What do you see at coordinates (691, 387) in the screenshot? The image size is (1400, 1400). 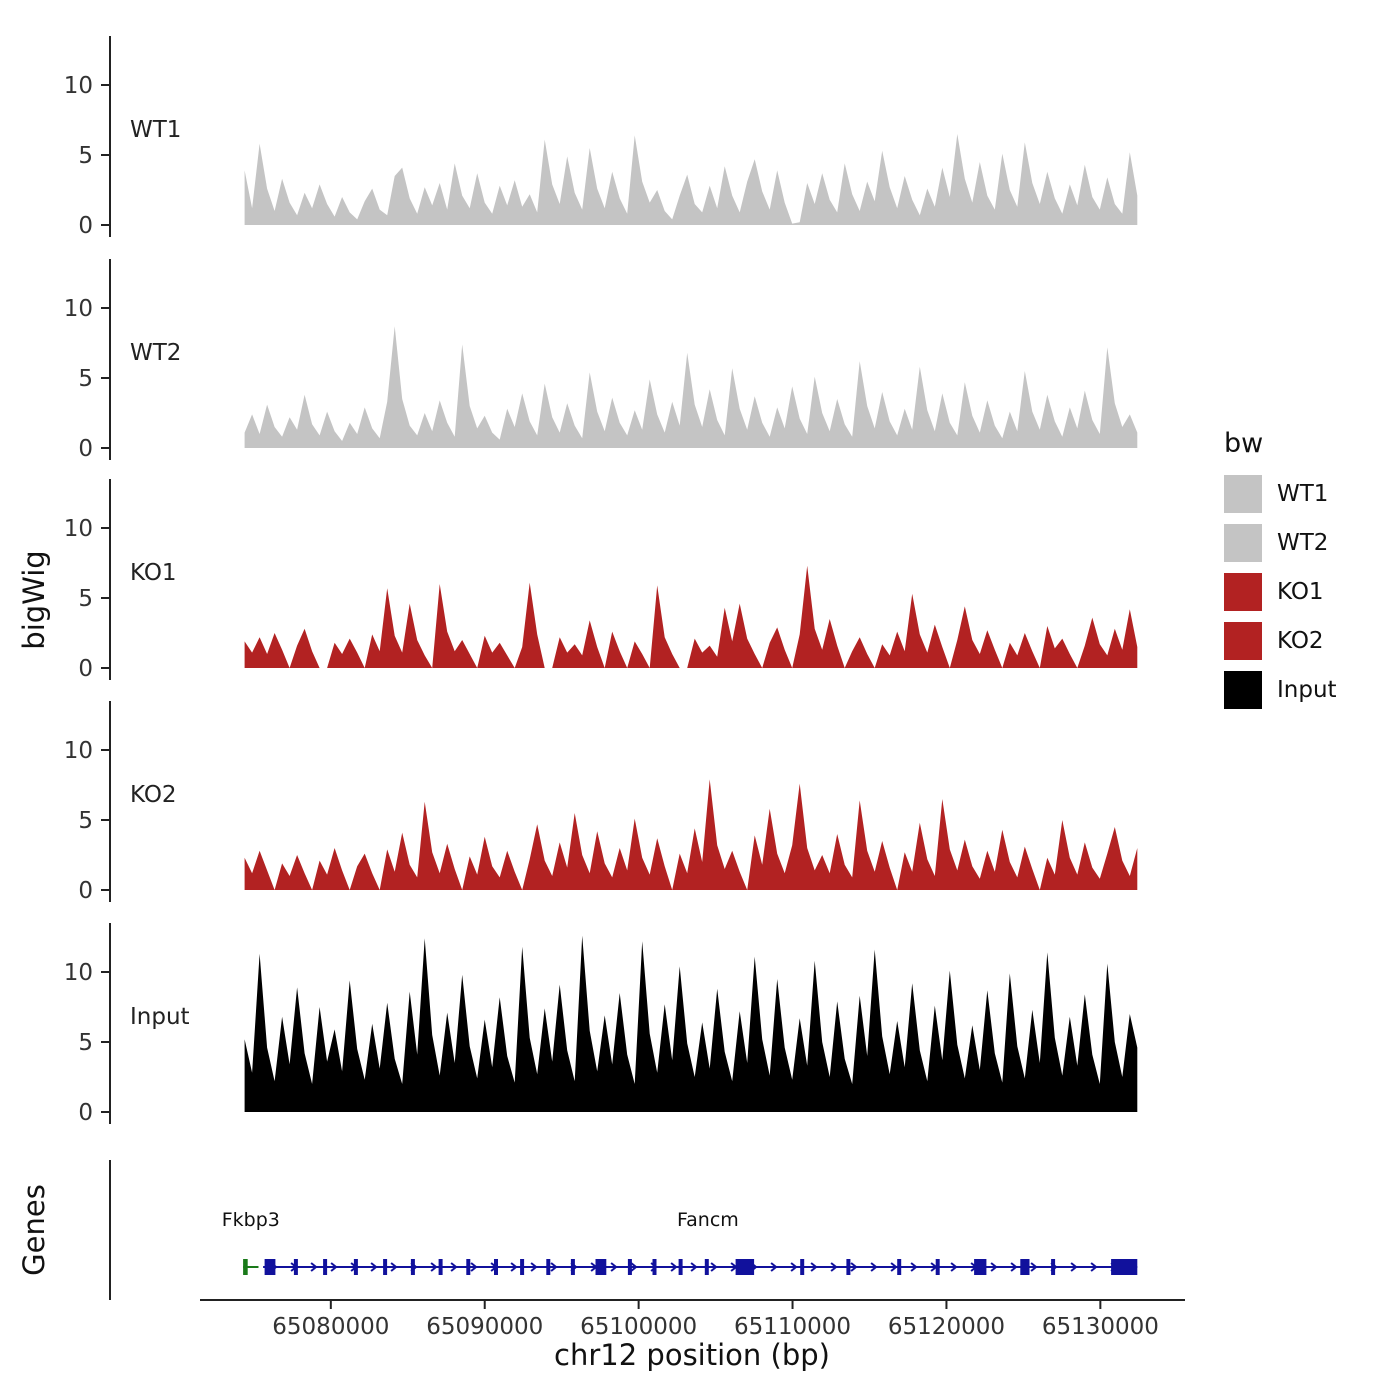 I see `track-area-WT2` at bounding box center [691, 387].